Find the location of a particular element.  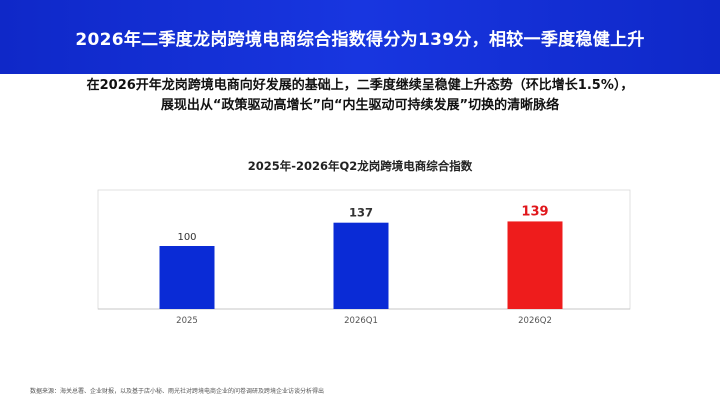

page-title: 2026年二季度龙岗跨境电商综合指数得分为139分，相较一季度稳健上升 is located at coordinates (360, 39).